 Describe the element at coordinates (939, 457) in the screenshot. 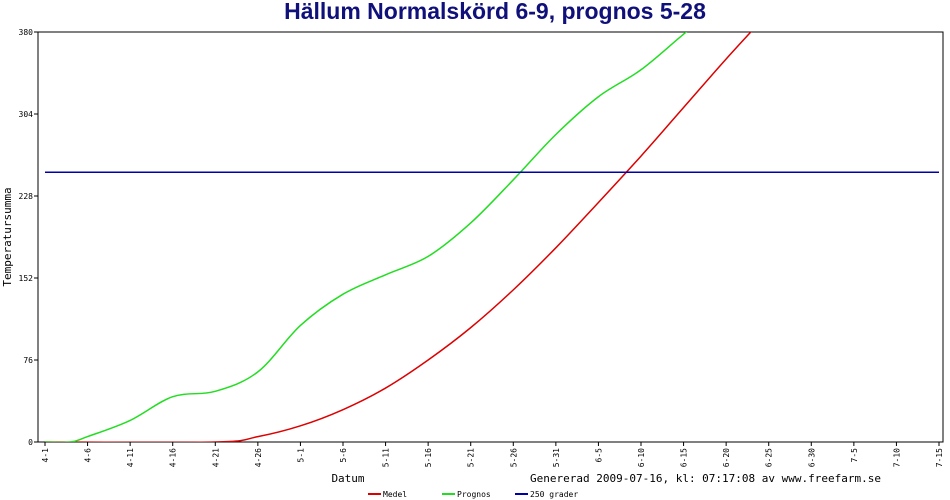

I see `x-tick-label: 7-15` at that location.